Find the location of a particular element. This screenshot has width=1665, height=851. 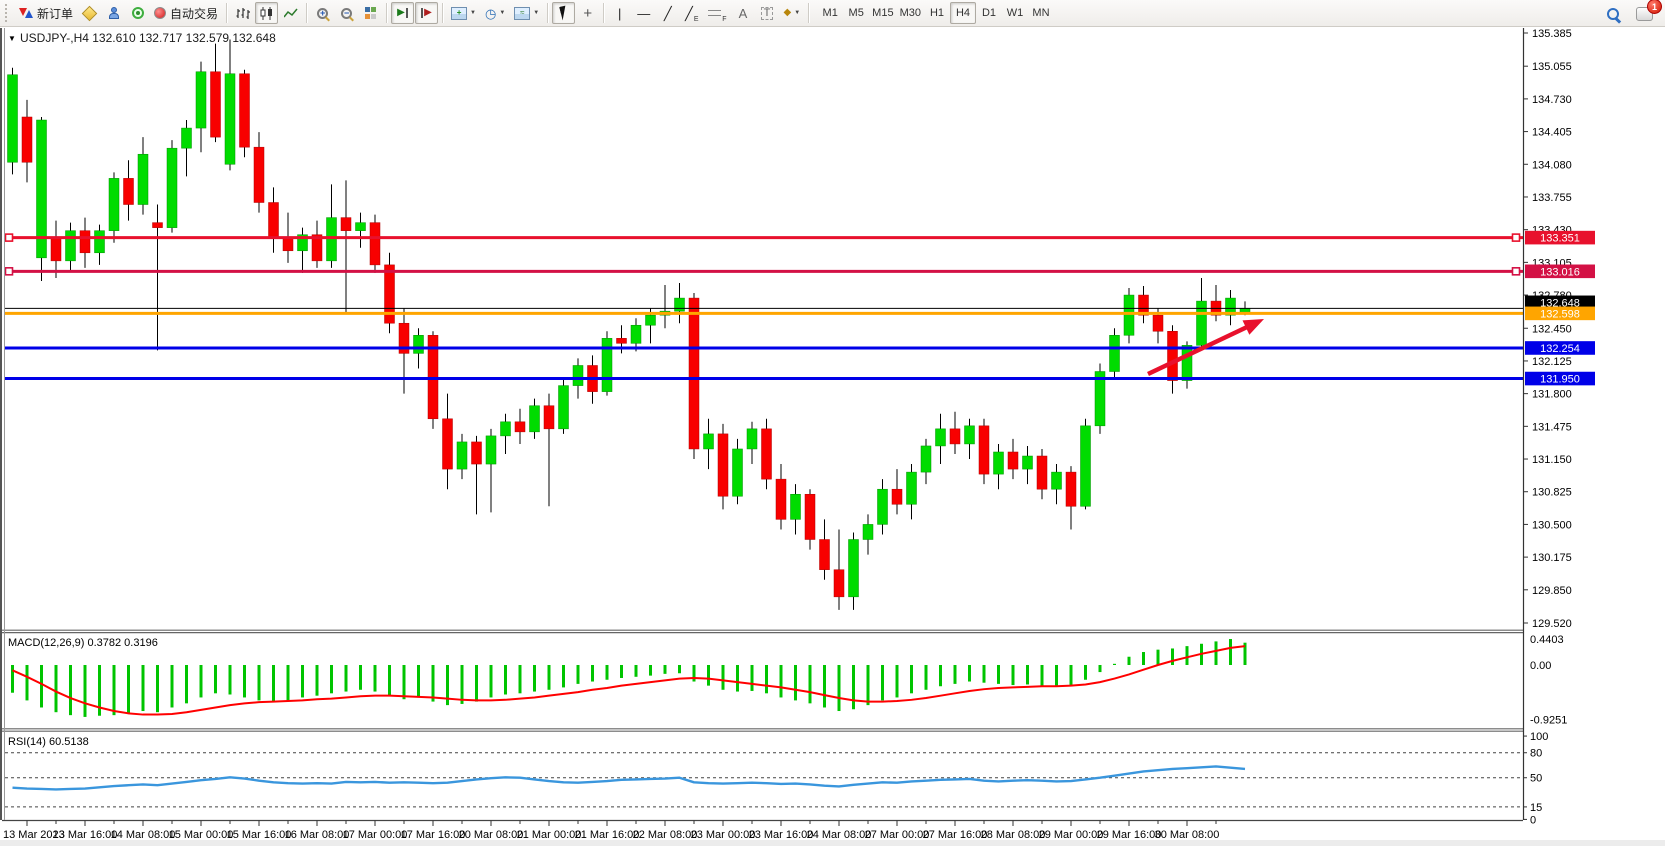

cursor-button is located at coordinates (564, 13).